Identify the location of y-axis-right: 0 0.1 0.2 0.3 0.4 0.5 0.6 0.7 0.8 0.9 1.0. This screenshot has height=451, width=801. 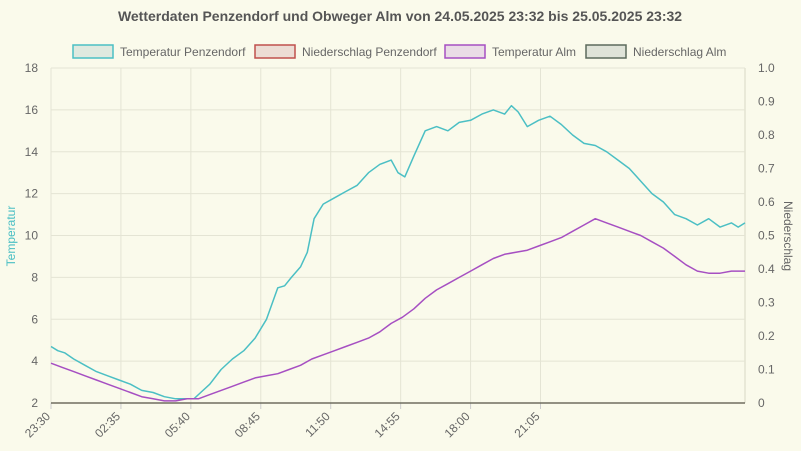
(766, 235).